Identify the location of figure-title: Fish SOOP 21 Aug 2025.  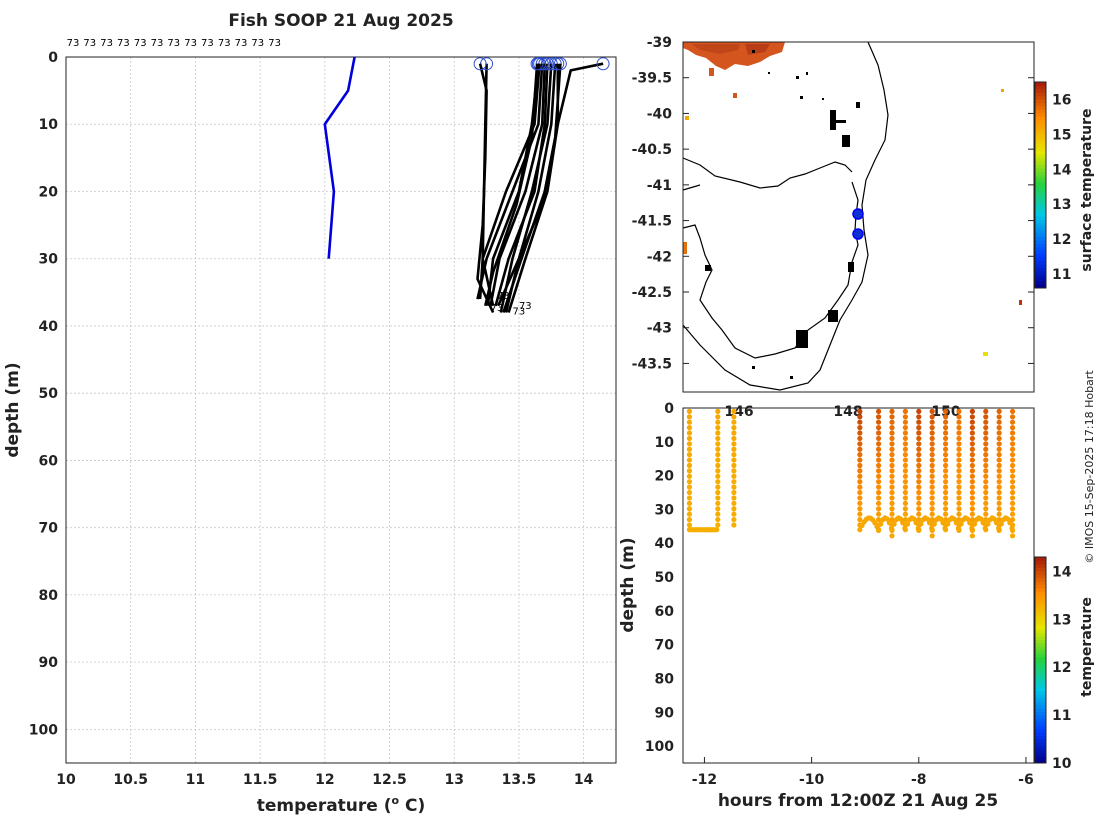
(340, 21).